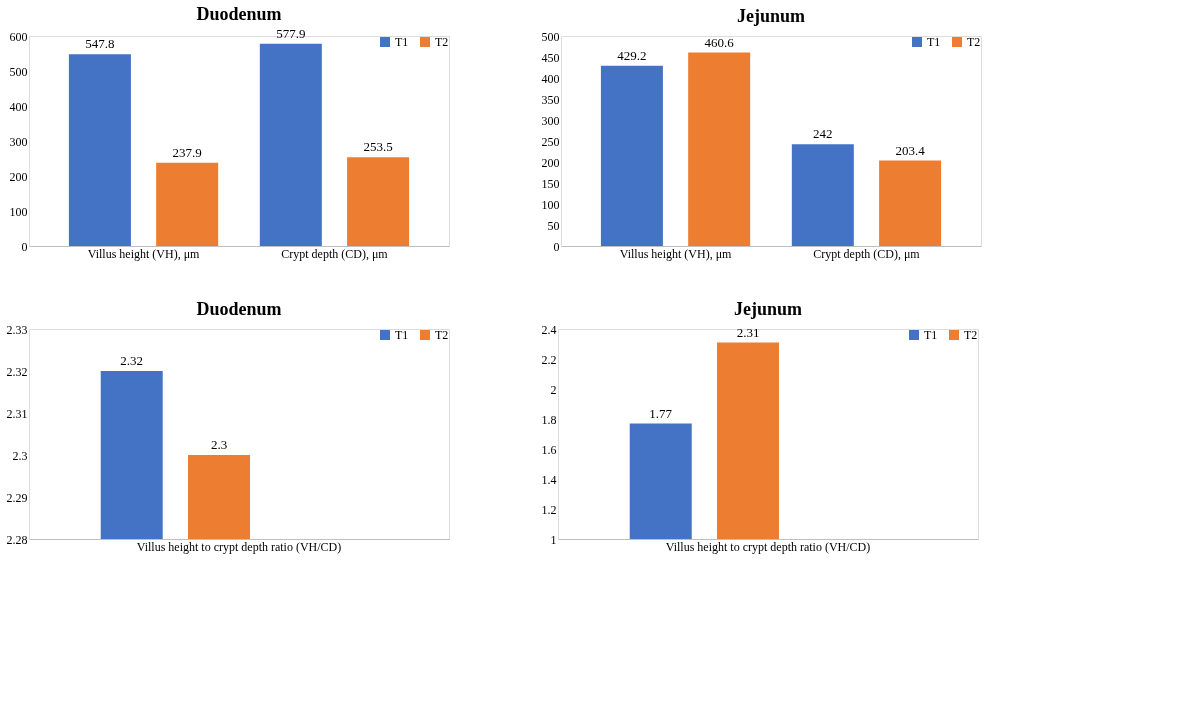 This screenshot has width=1200, height=704. Describe the element at coordinates (719, 42) in the screenshot. I see `data-label: 460.6` at that location.